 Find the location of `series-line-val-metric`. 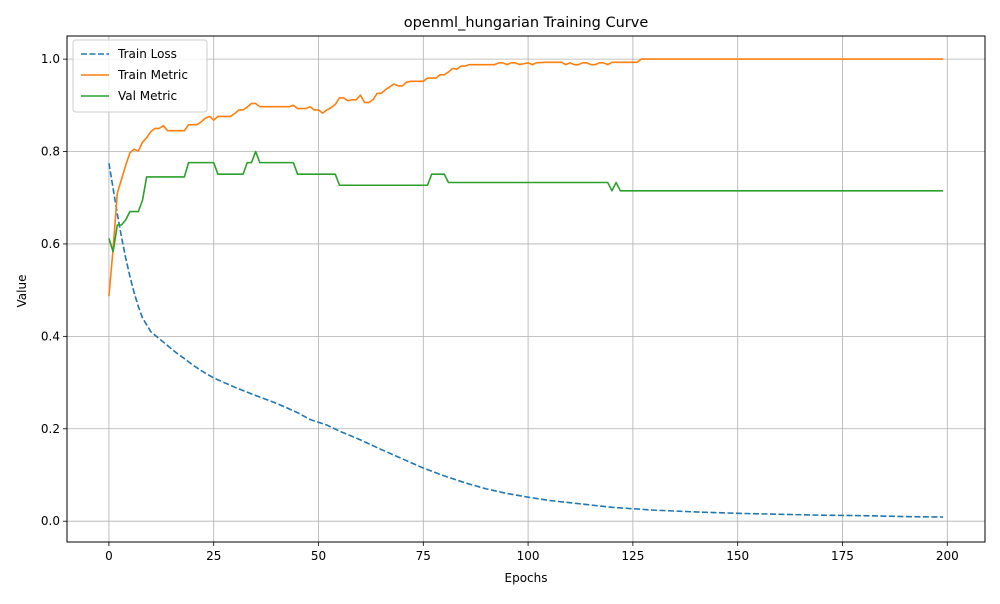

series-line-val-metric is located at coordinates (526, 201).